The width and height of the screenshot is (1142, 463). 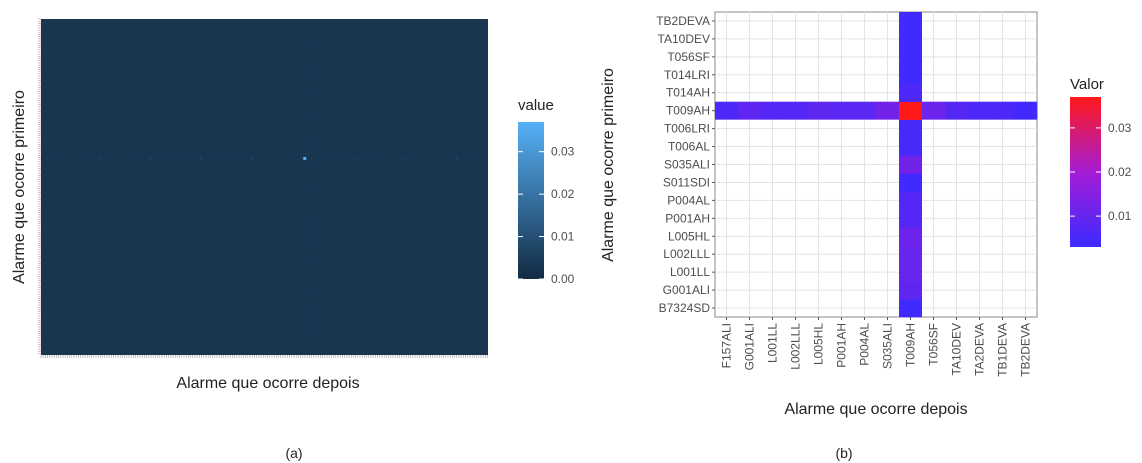 I want to click on legend-b-tick-label: 0.03, so click(x=1120, y=128).